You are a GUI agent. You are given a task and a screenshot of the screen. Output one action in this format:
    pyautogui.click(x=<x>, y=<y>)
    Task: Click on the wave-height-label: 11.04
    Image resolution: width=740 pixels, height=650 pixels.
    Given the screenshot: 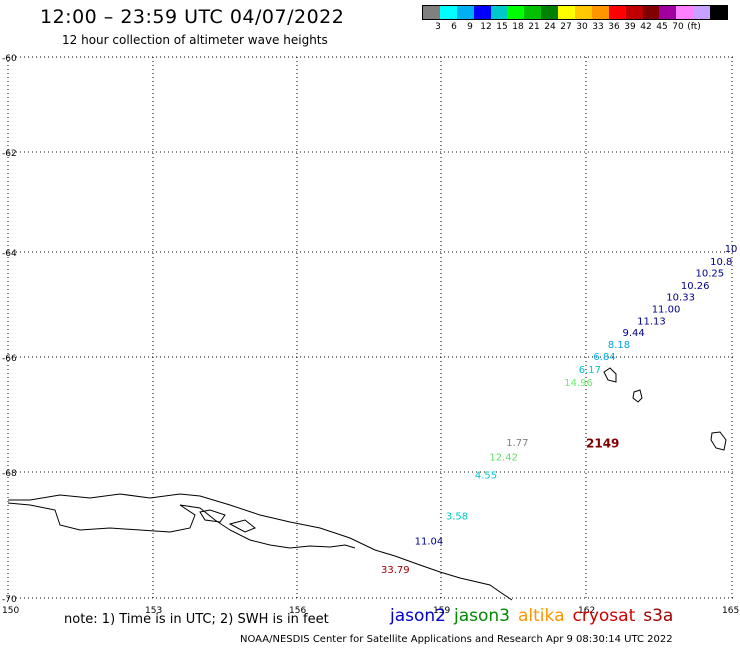 What is the action you would take?
    pyautogui.click(x=429, y=541)
    